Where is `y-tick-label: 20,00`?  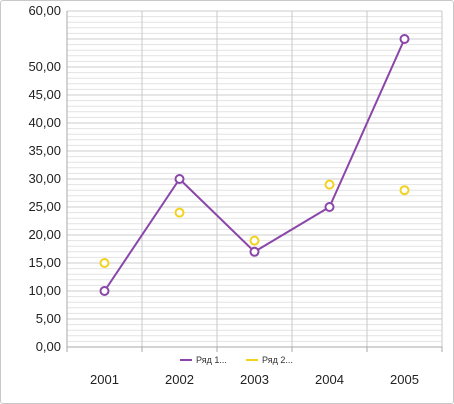 y-tick-label: 20,00 is located at coordinates (44, 234).